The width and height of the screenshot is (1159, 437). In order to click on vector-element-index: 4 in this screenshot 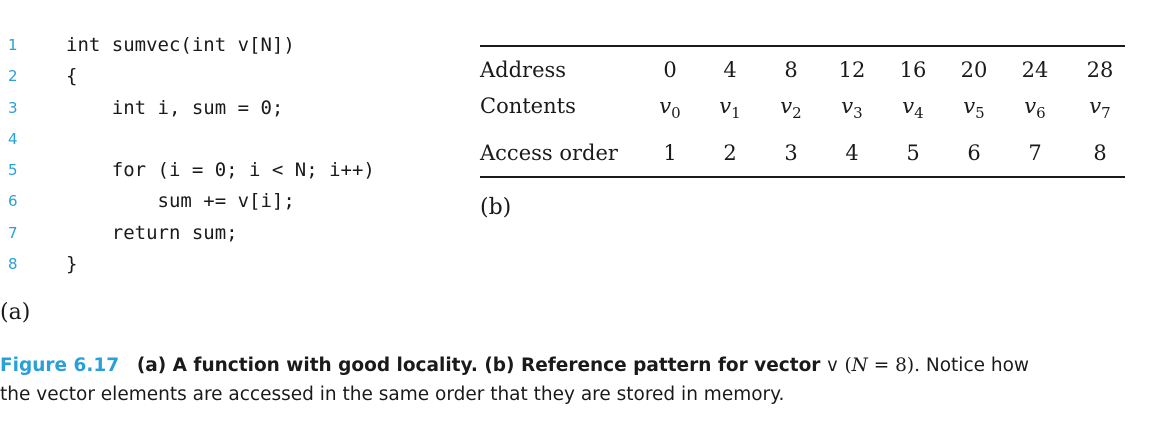, I will do `click(919, 113)`.